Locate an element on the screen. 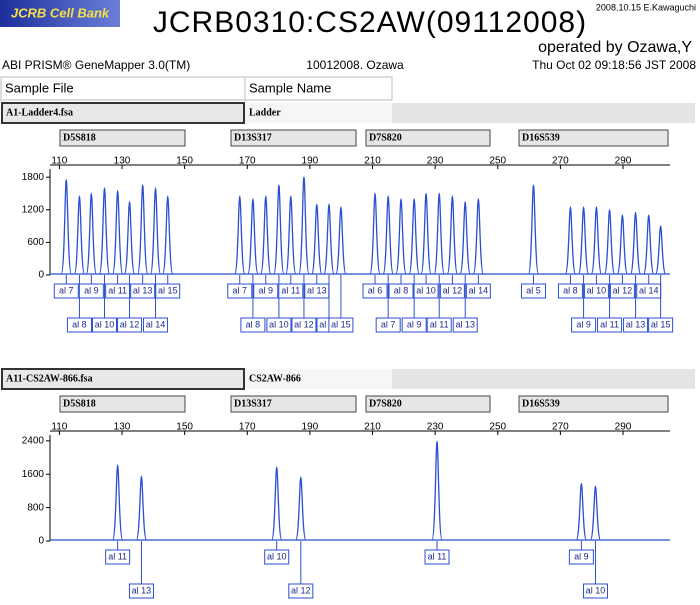  y-tick-label: 1200 is located at coordinates (33, 209).